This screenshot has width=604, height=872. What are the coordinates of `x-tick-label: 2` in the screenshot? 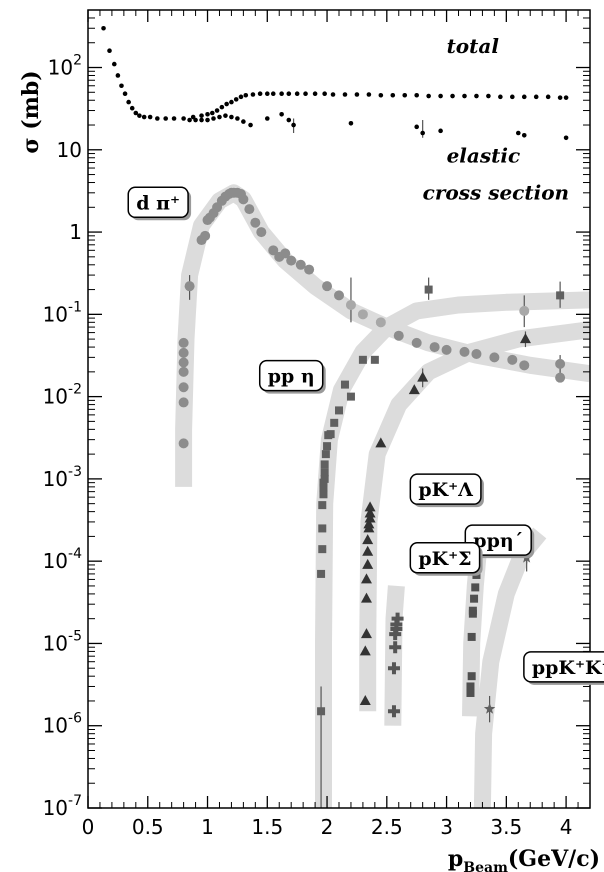 It's located at (327, 827).